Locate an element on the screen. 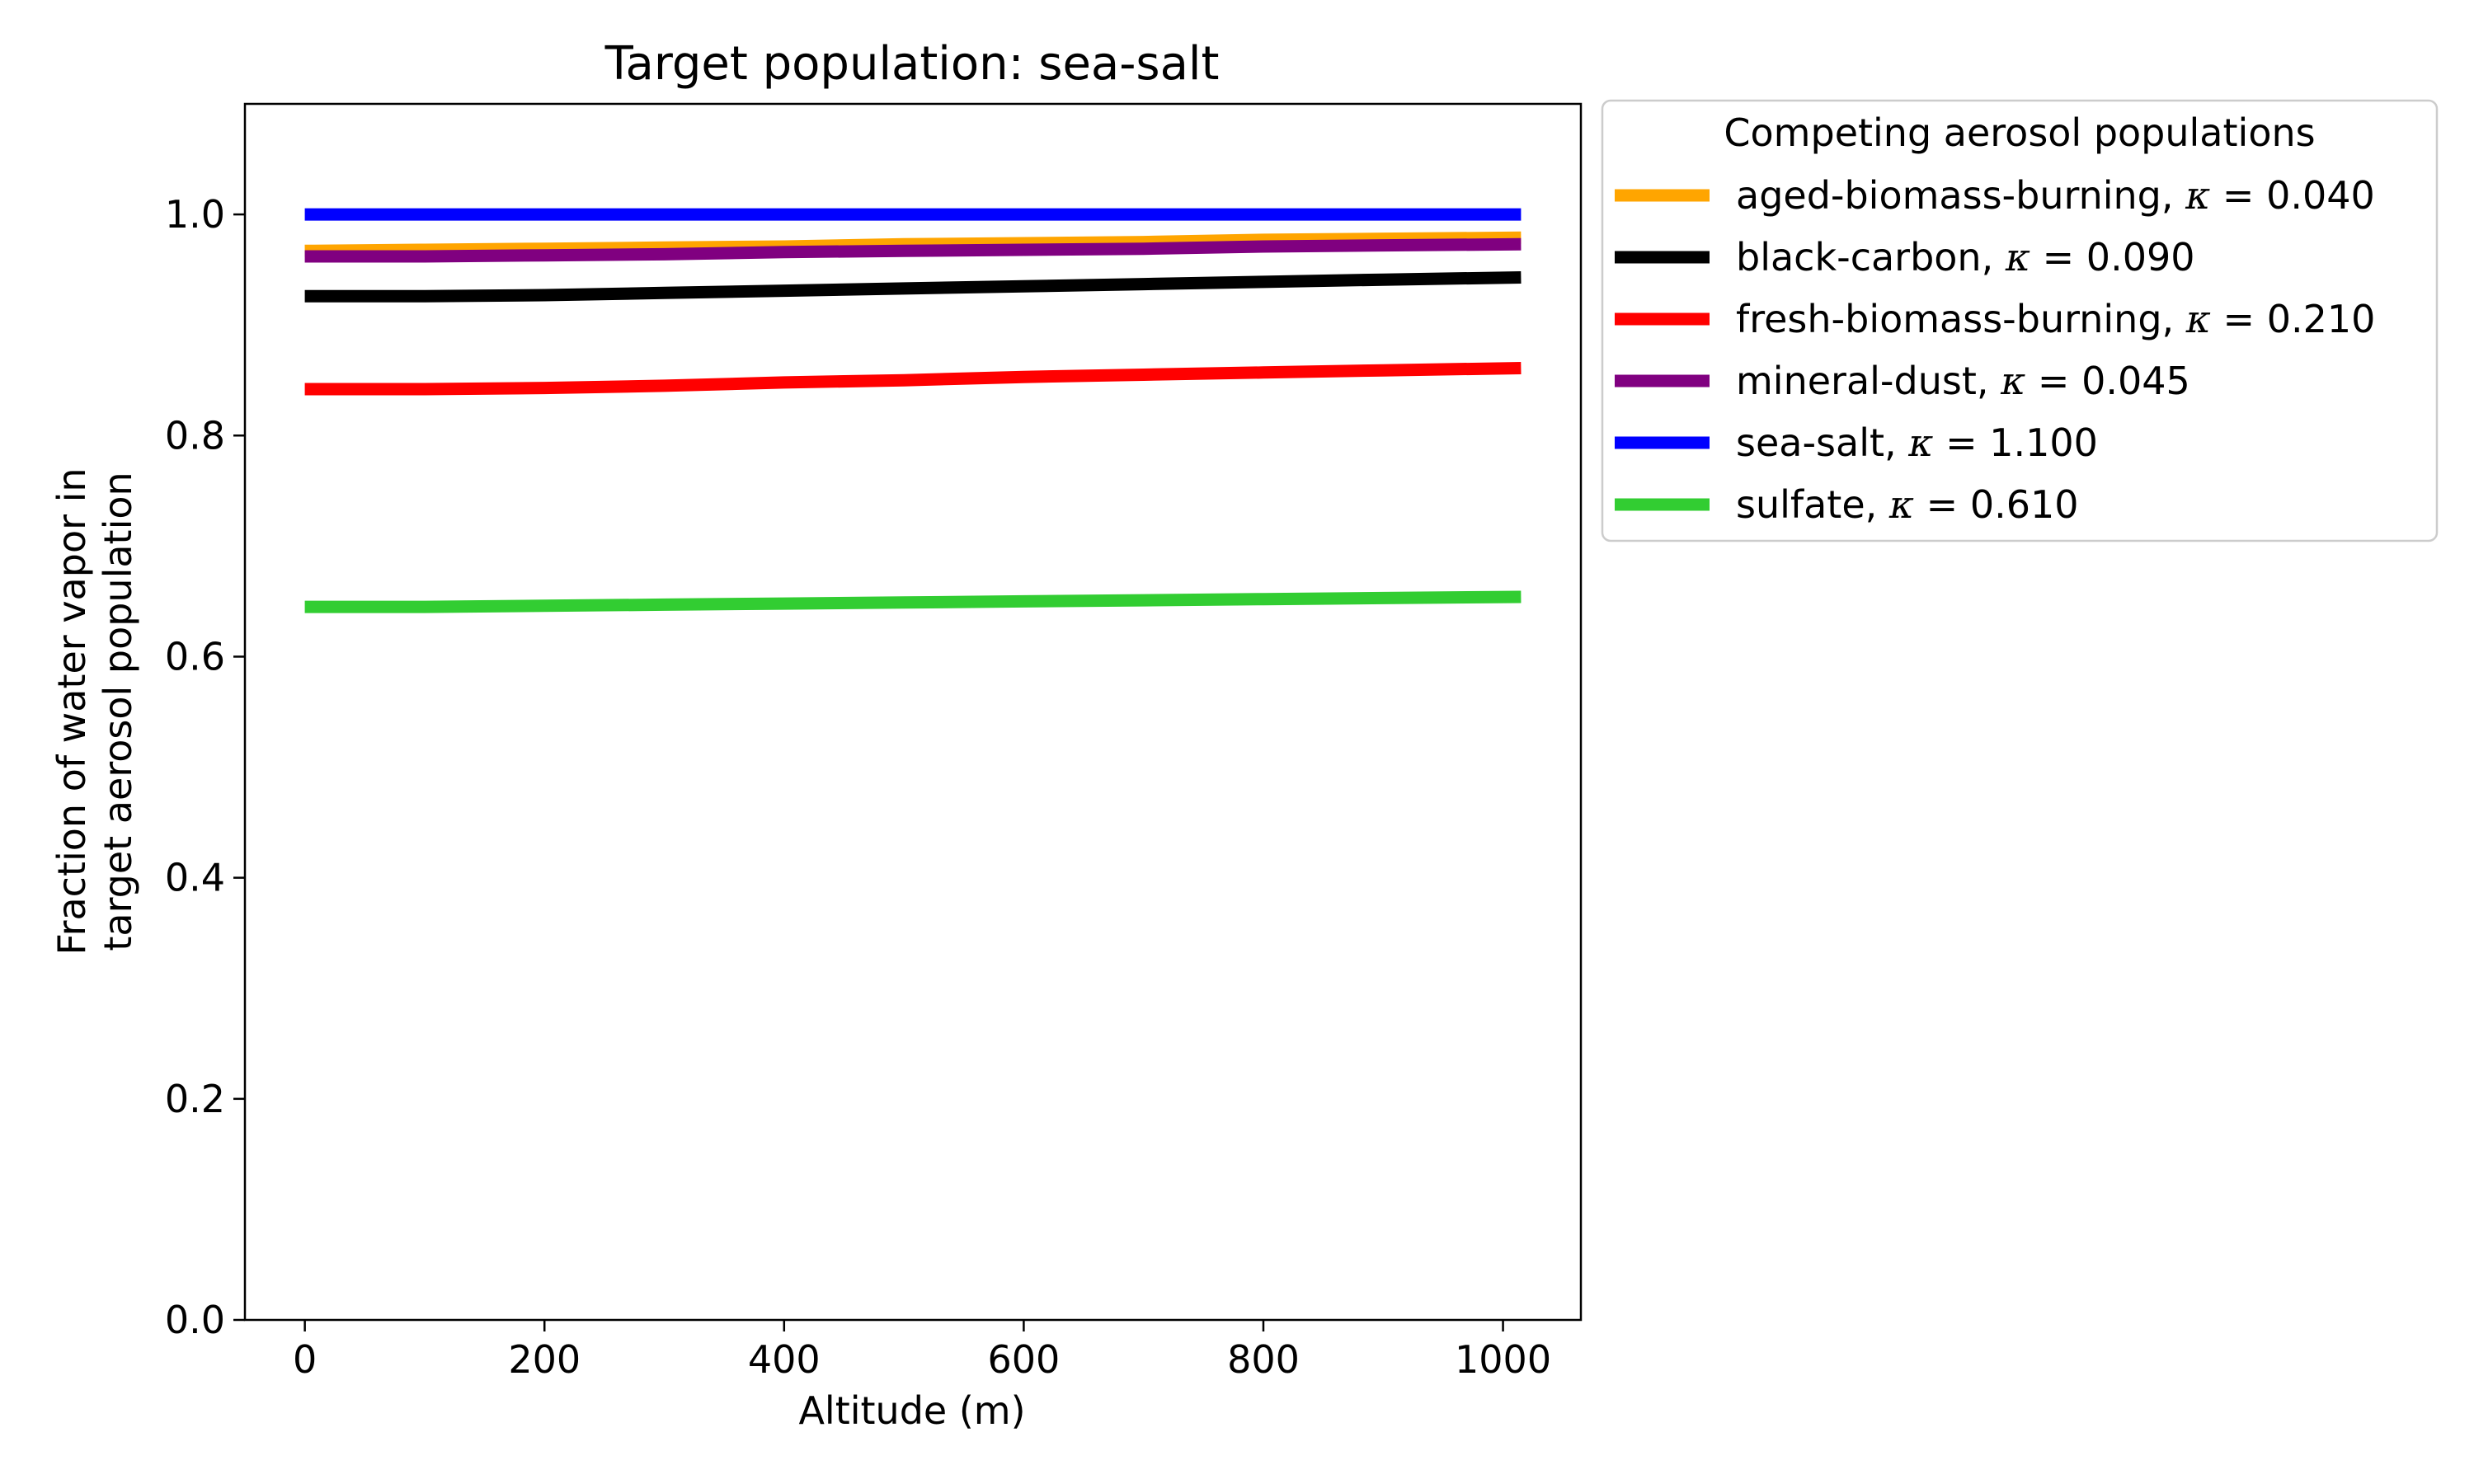 The height and width of the screenshot is (1484, 2474). x-tick-label: 400 is located at coordinates (784, 1359).